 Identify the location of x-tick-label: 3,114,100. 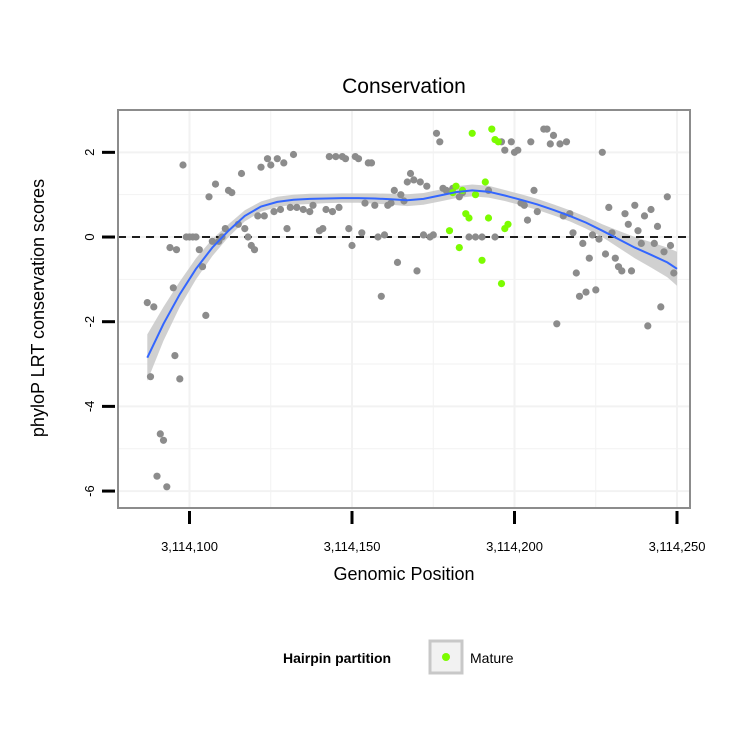
(189, 546).